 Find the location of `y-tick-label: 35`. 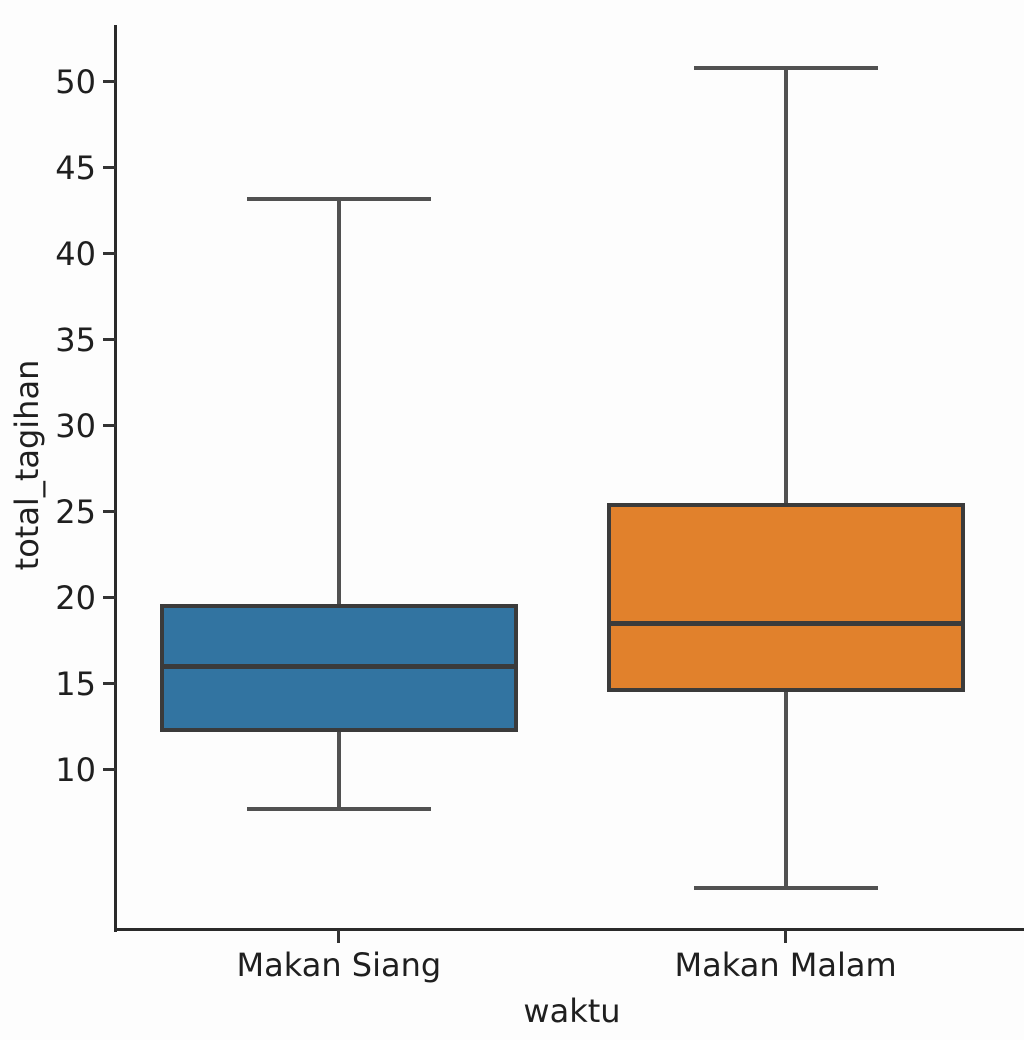

y-tick-label: 35 is located at coordinates (75, 339).